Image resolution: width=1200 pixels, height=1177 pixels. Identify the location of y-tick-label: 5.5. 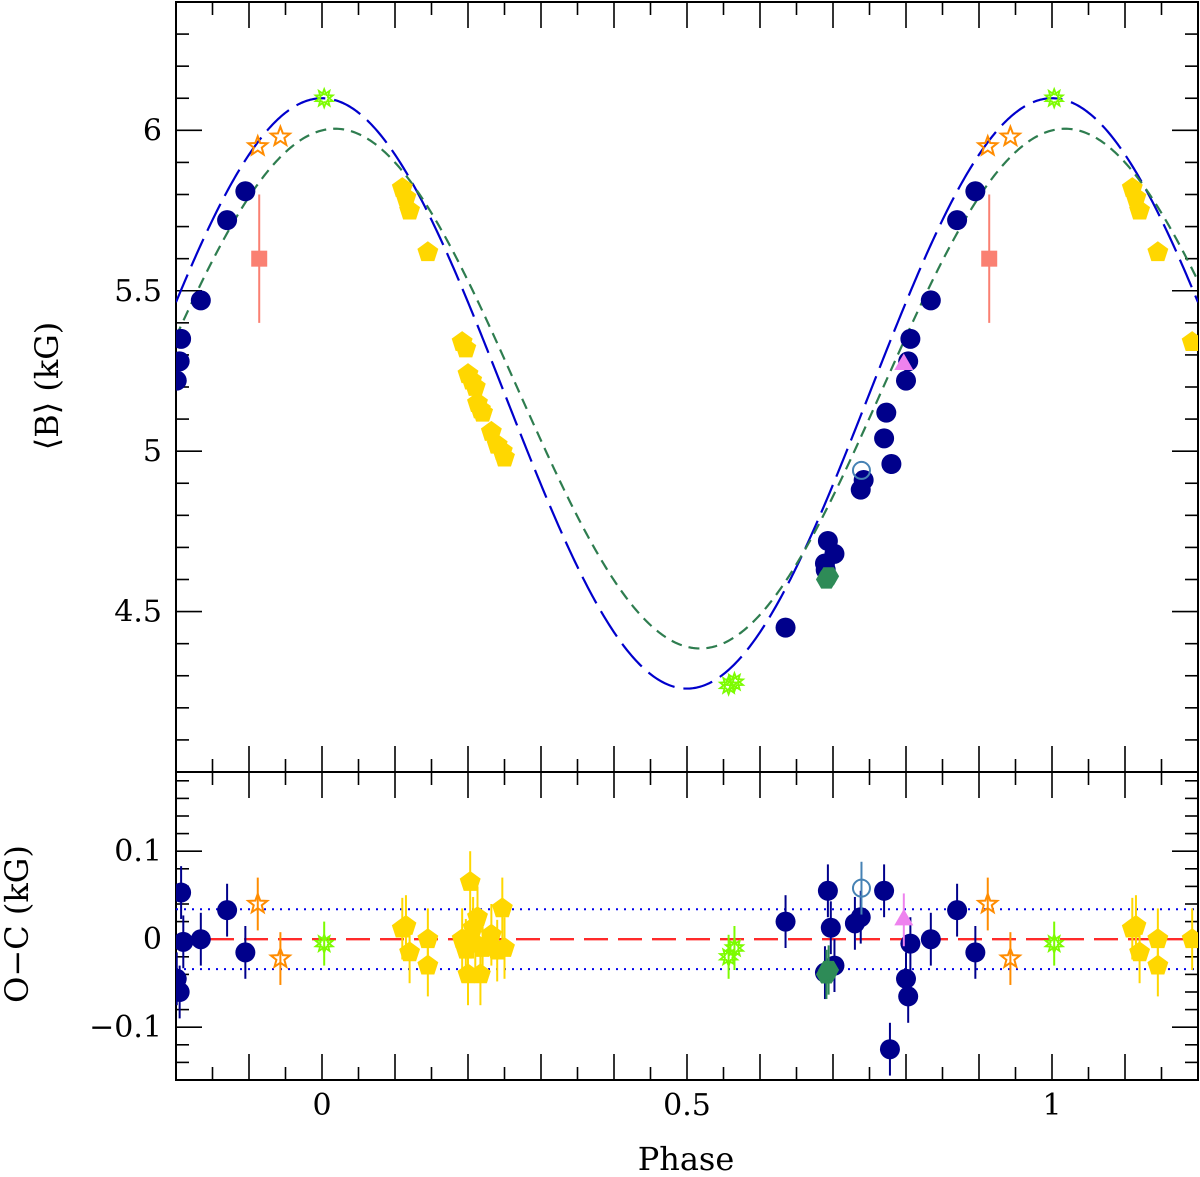
(138, 291).